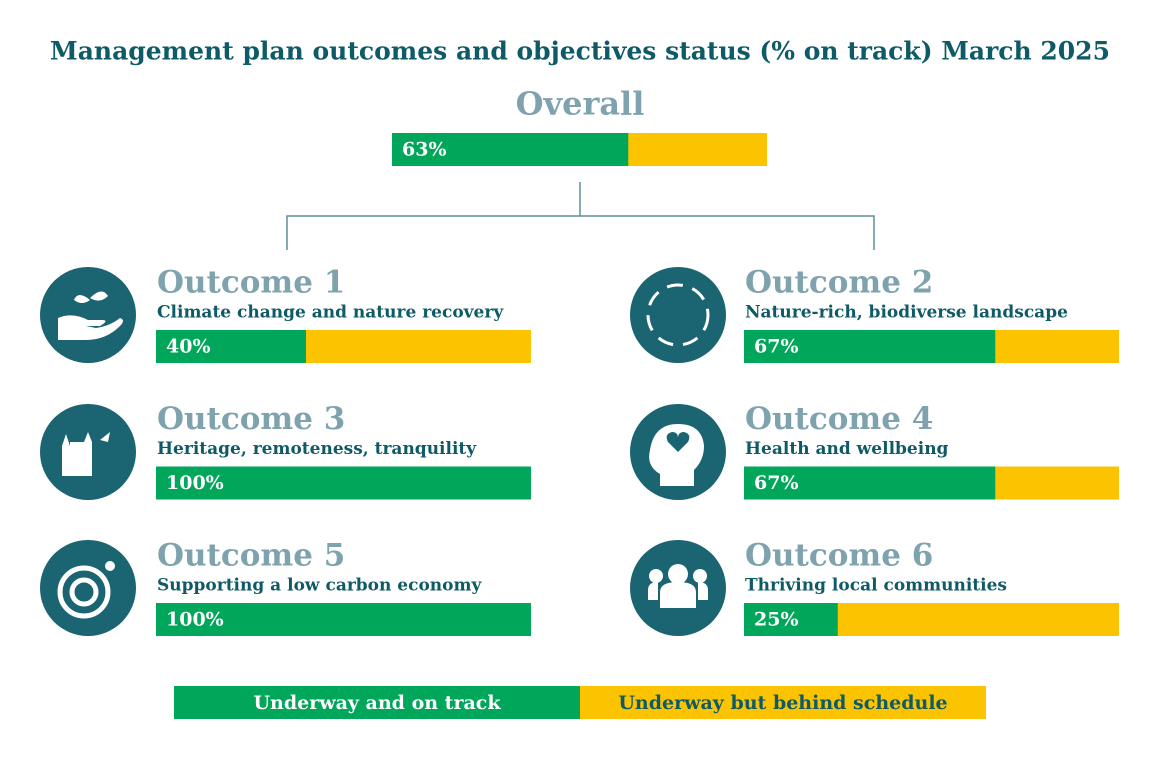 The width and height of the screenshot is (1160, 760). I want to click on connector, so click(580, 216).